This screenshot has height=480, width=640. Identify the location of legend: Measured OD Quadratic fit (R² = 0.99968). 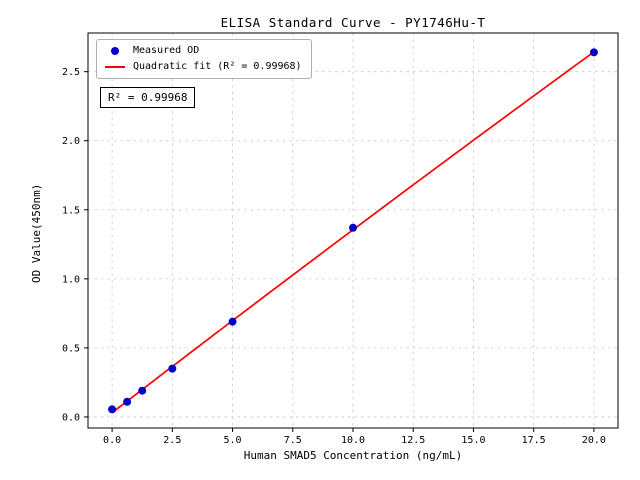
(204, 59).